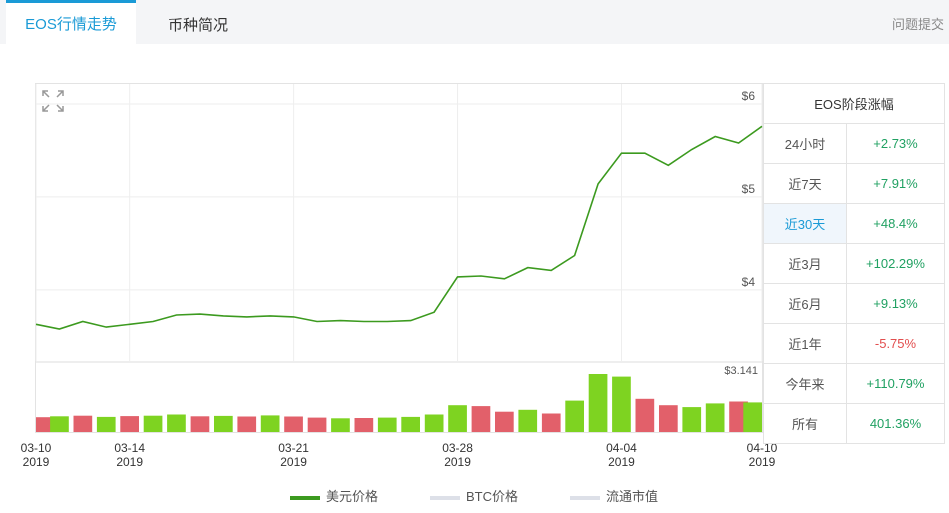  What do you see at coordinates (457, 448) in the screenshot?
I see `x-tick-label: 03-28` at bounding box center [457, 448].